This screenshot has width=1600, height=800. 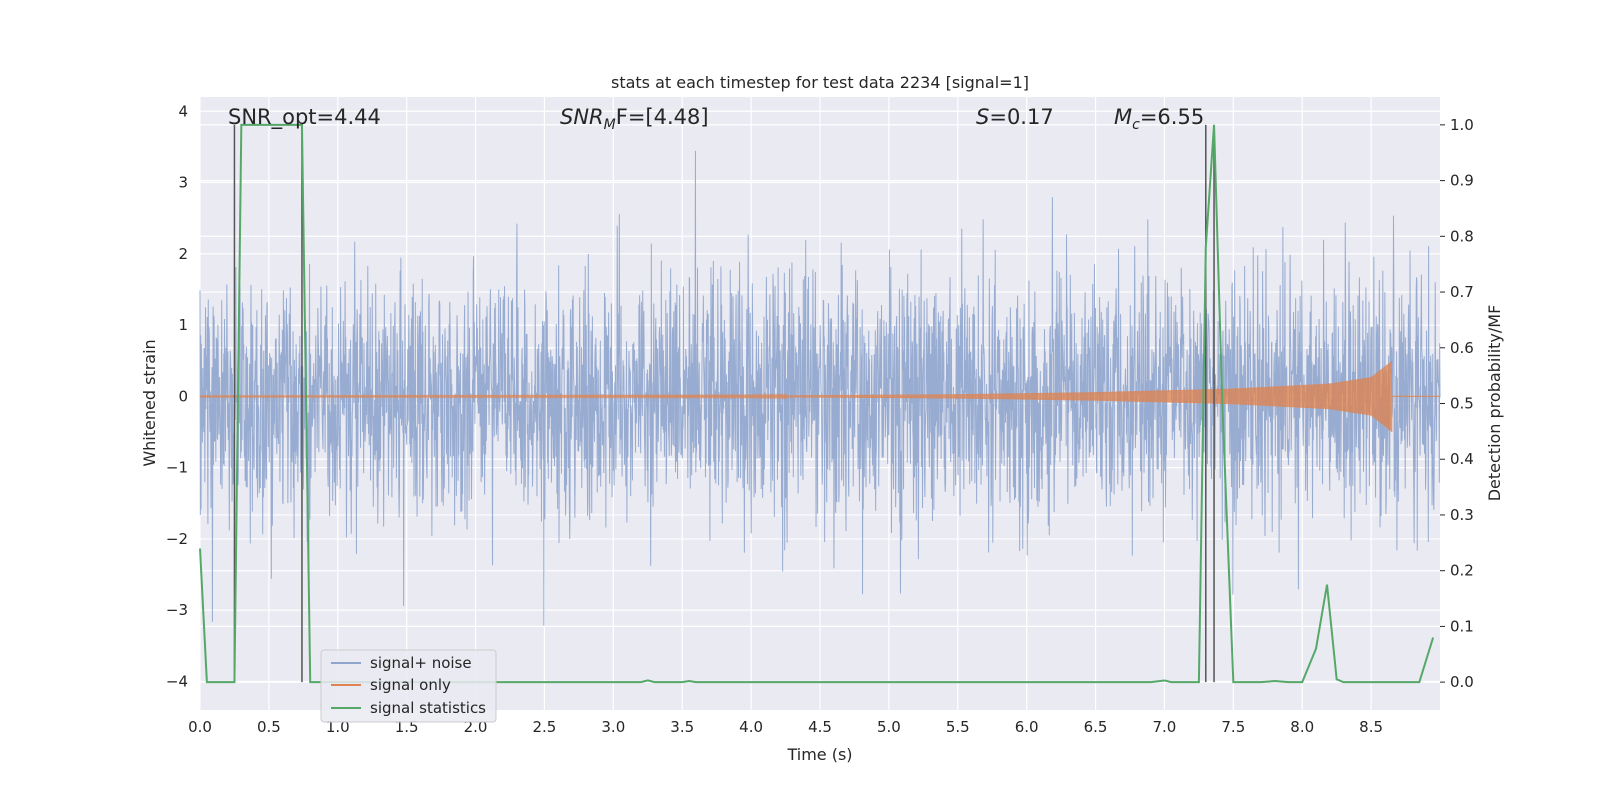 I want to click on snr-mf-symbol: SNR, so click(x=582, y=117).